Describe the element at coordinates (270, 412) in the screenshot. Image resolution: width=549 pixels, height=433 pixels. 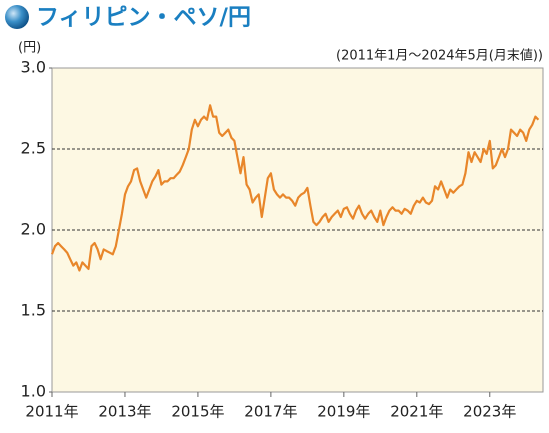
I see `x-tick-label: 2017年` at that location.